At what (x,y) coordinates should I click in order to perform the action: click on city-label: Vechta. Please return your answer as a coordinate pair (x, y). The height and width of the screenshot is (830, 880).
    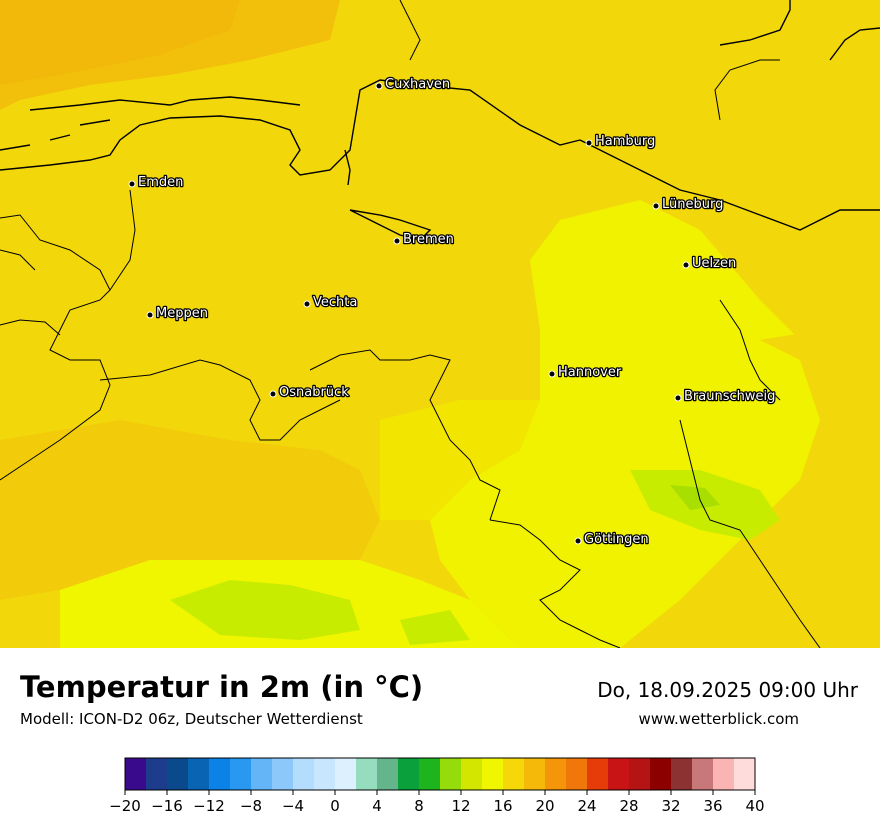
    Looking at the image, I should click on (335, 302).